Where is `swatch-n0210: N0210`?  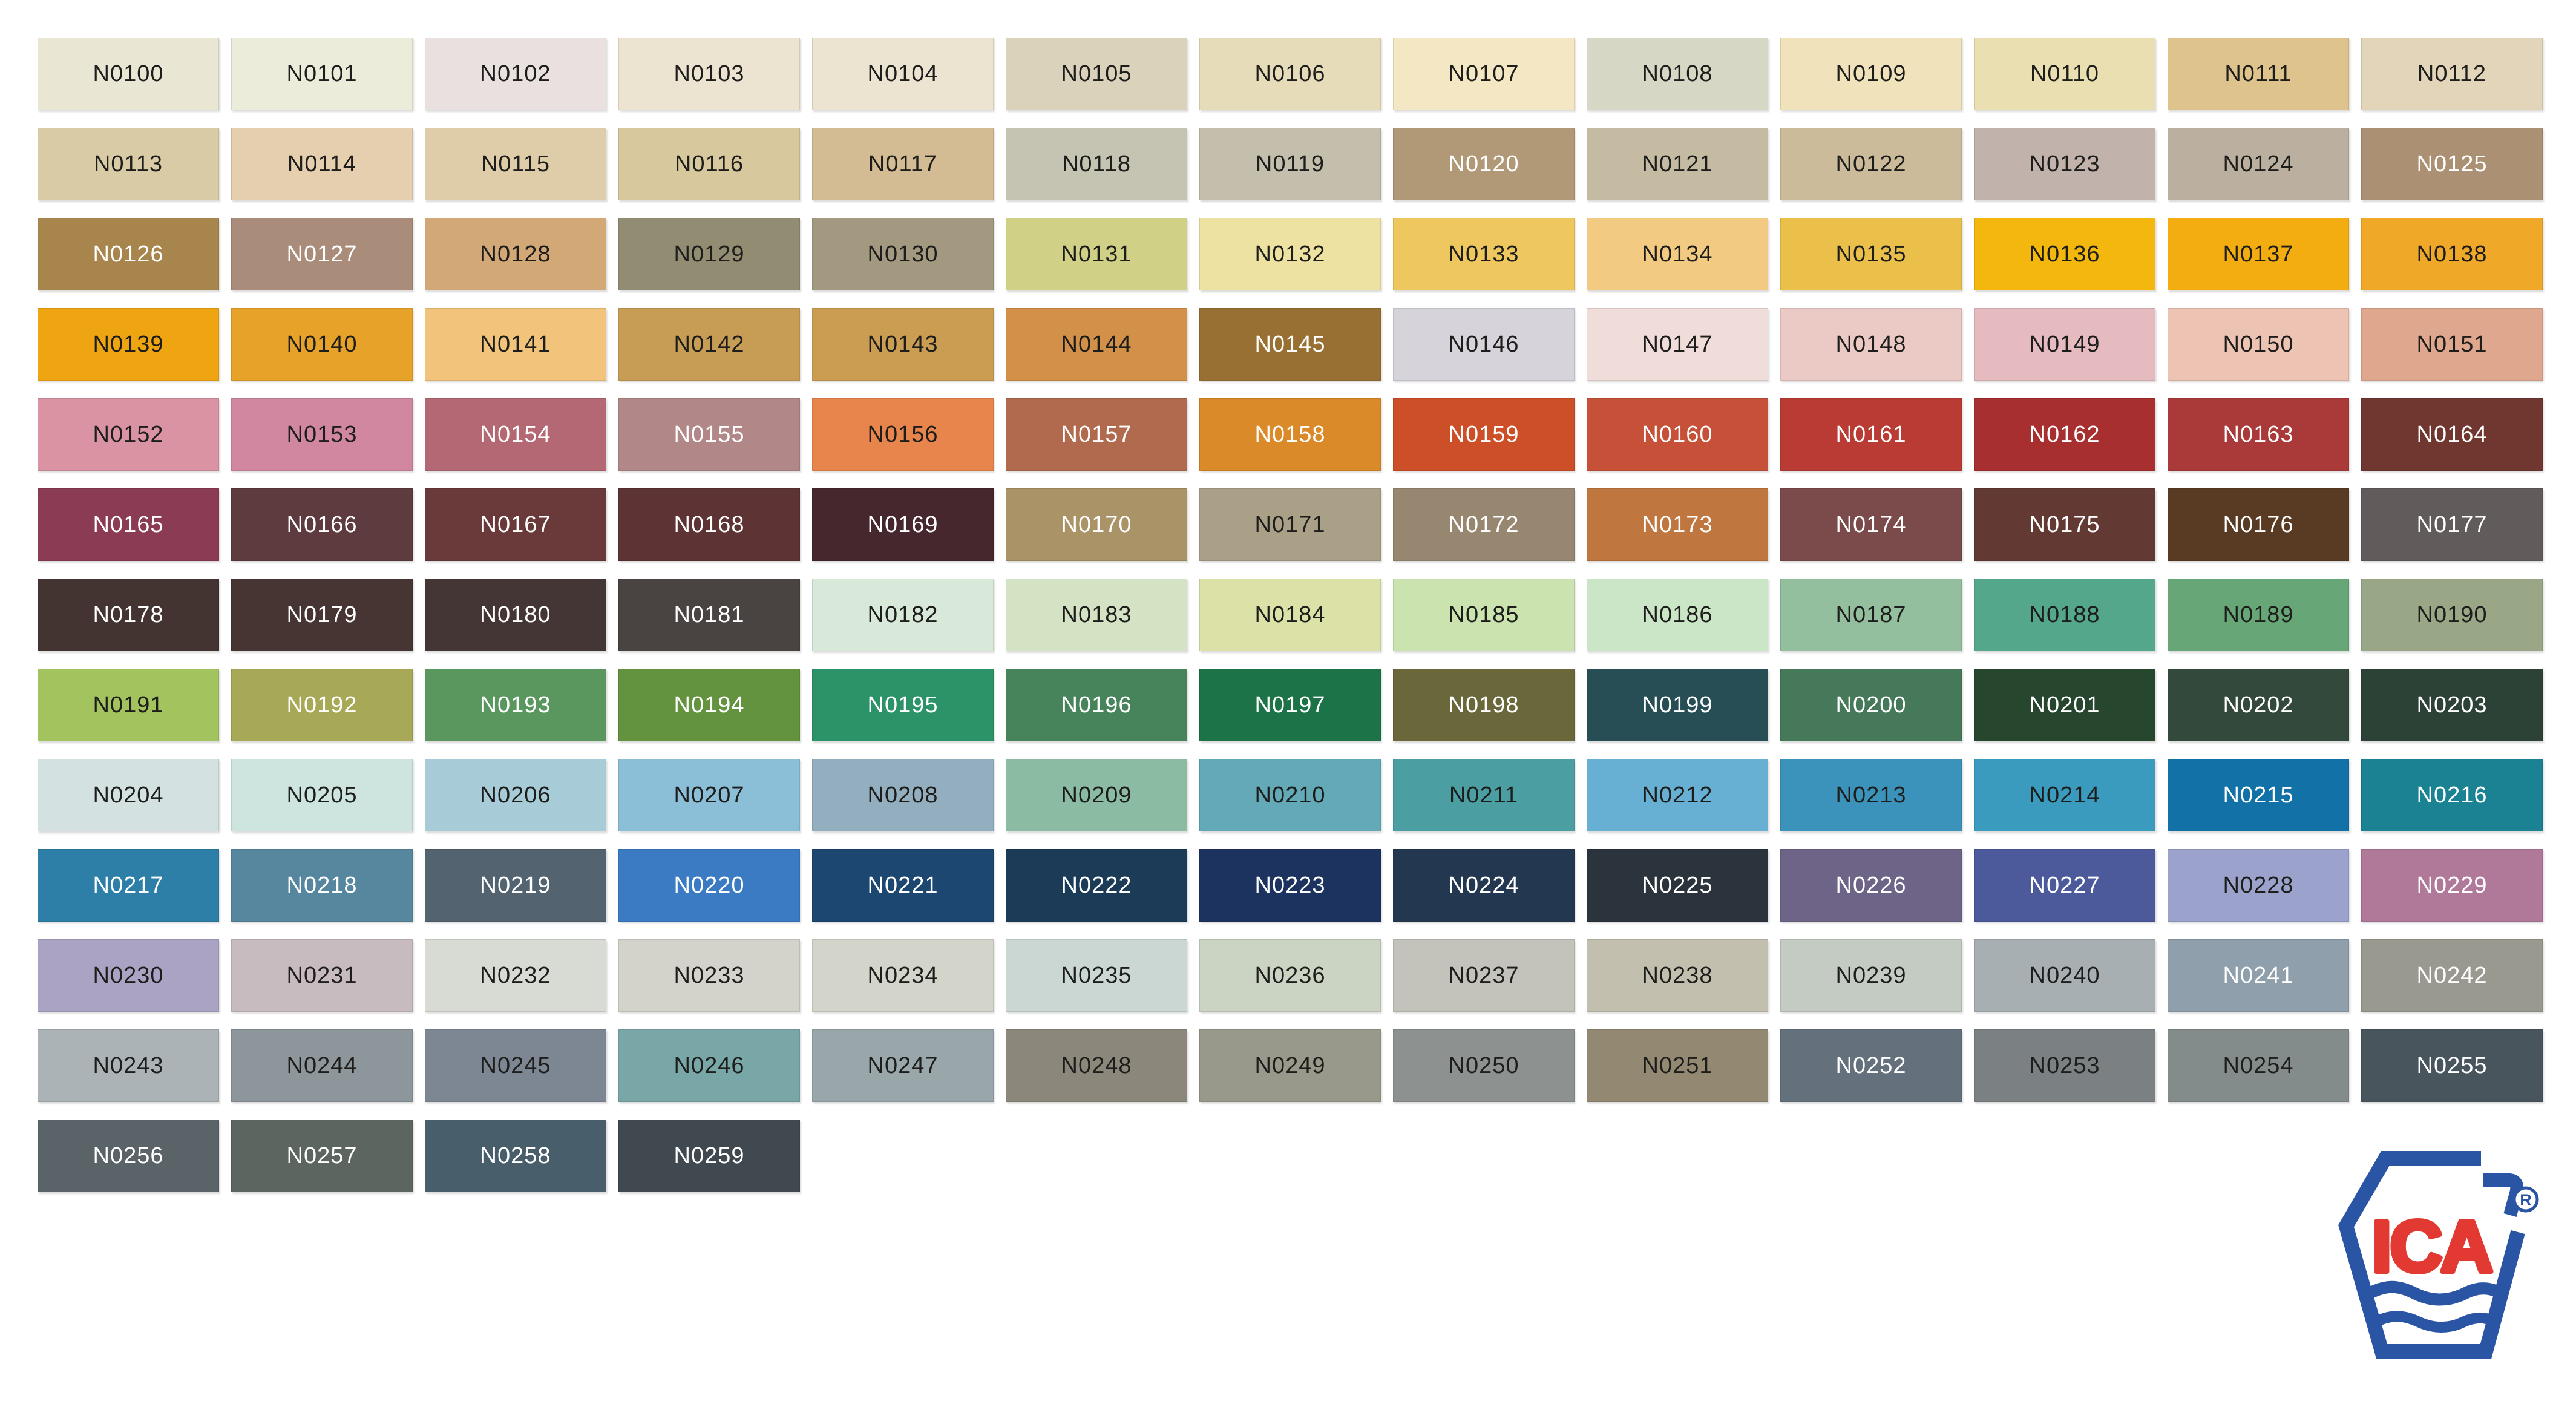 swatch-n0210: N0210 is located at coordinates (1290, 795).